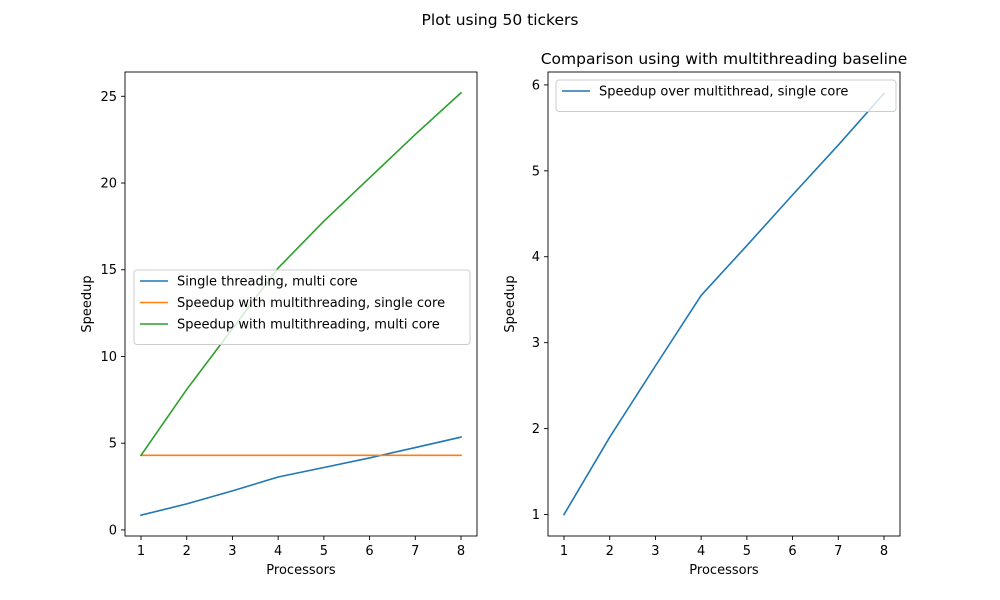  Describe the element at coordinates (536, 85) in the screenshot. I see `y-tick-label: 6` at that location.